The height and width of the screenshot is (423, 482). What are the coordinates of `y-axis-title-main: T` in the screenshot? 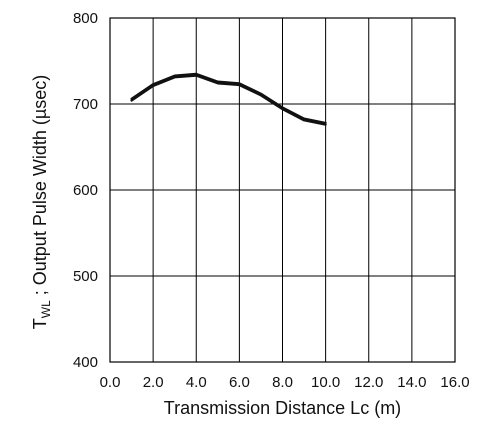 It's located at (40, 323).